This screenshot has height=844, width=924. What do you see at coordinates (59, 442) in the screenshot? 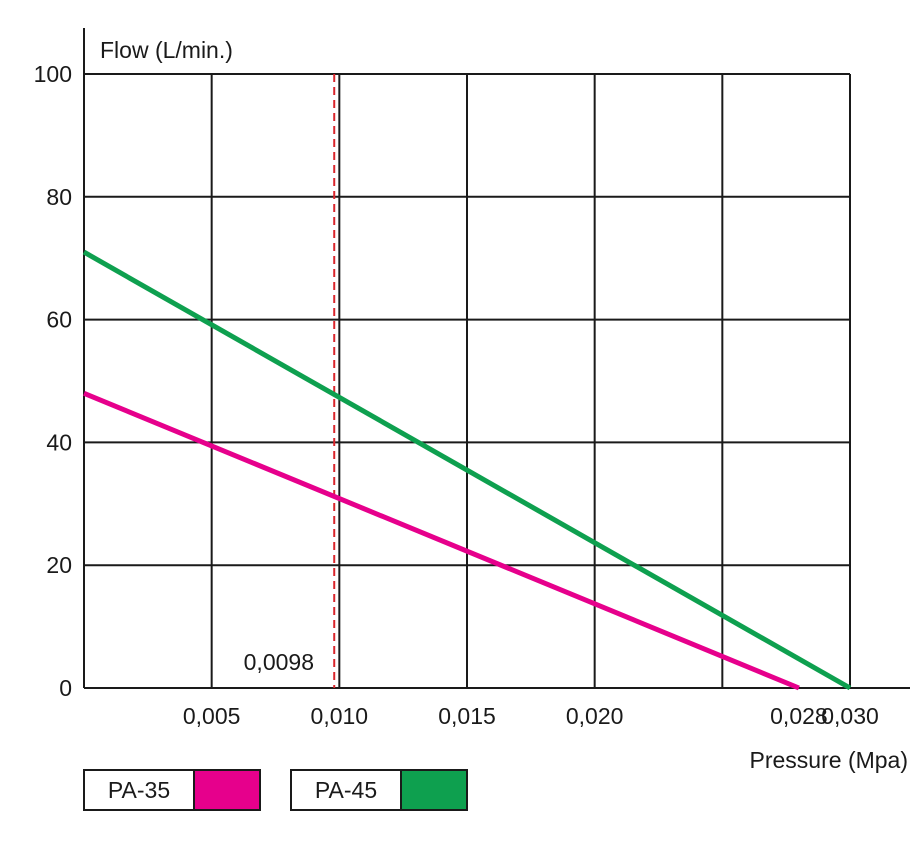
I see `y-tick-label: 40` at bounding box center [59, 442].